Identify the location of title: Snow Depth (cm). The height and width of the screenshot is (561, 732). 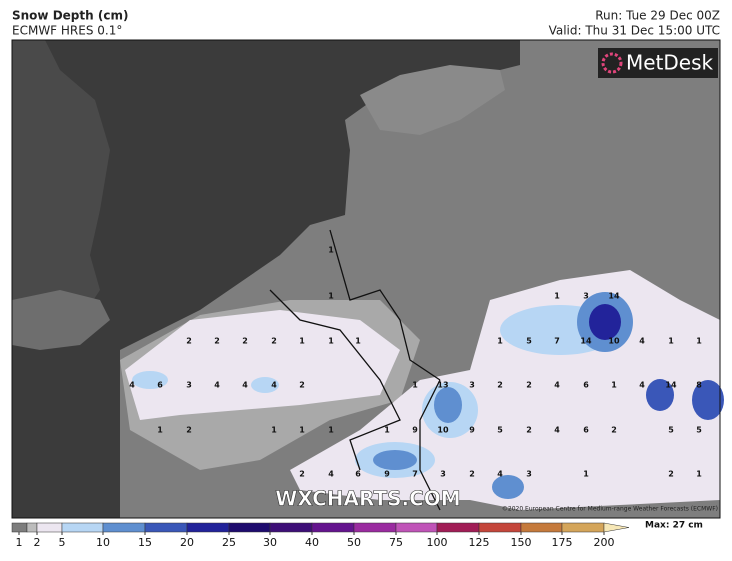
(70, 16).